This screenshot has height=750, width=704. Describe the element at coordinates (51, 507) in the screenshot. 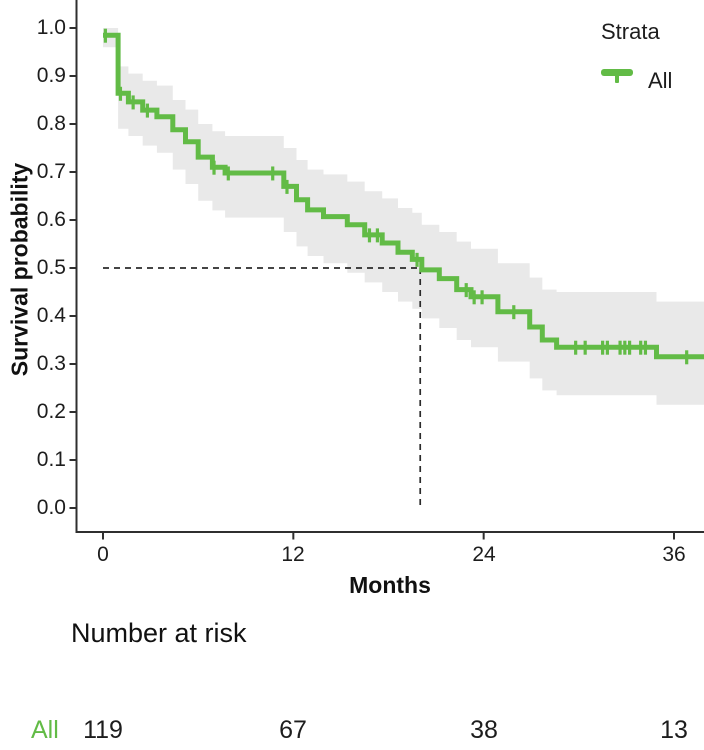

I see `y-tick-label: 0.0` at that location.